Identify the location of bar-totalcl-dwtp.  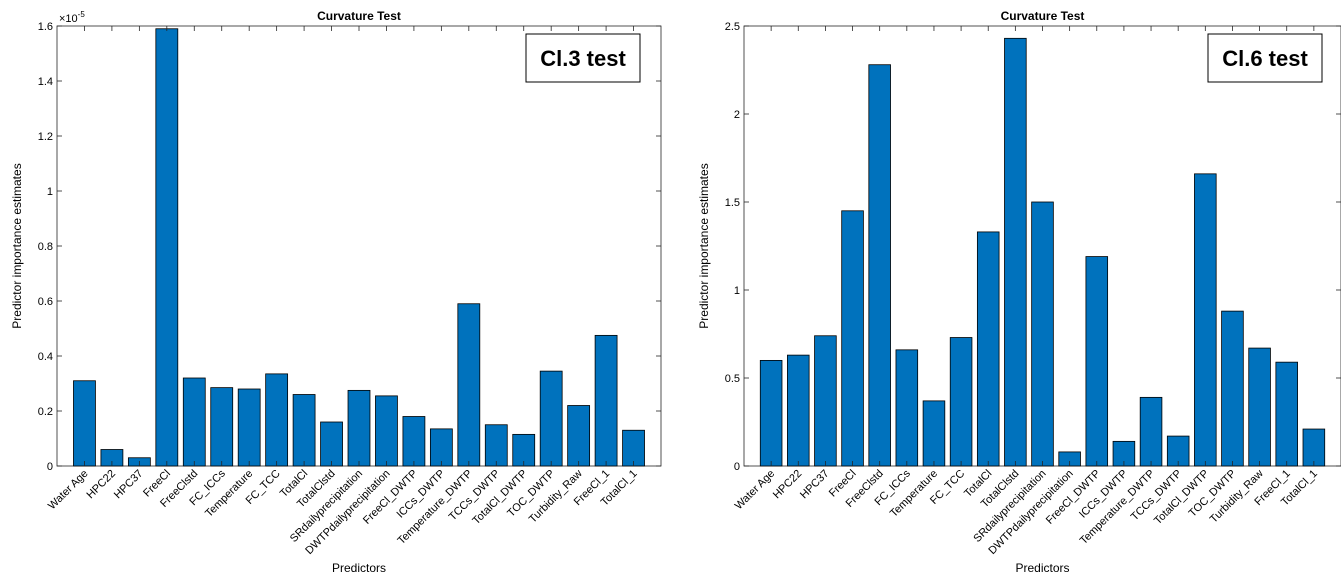
(1205, 320).